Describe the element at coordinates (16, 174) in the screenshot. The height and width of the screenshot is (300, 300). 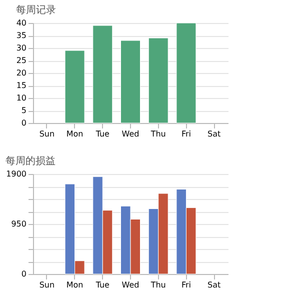
I see `y-tick-label: 1900` at that location.